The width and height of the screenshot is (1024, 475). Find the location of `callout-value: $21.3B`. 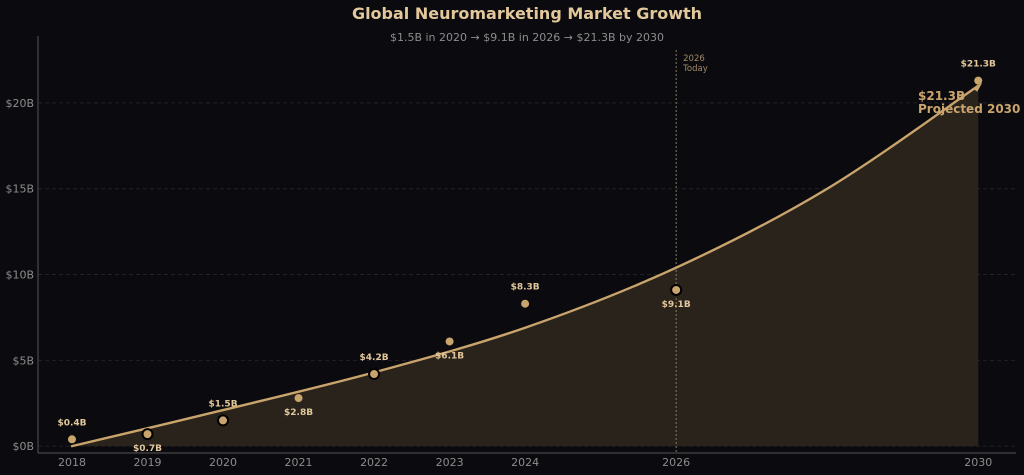

callout-value: $21.3B is located at coordinates (941, 96).